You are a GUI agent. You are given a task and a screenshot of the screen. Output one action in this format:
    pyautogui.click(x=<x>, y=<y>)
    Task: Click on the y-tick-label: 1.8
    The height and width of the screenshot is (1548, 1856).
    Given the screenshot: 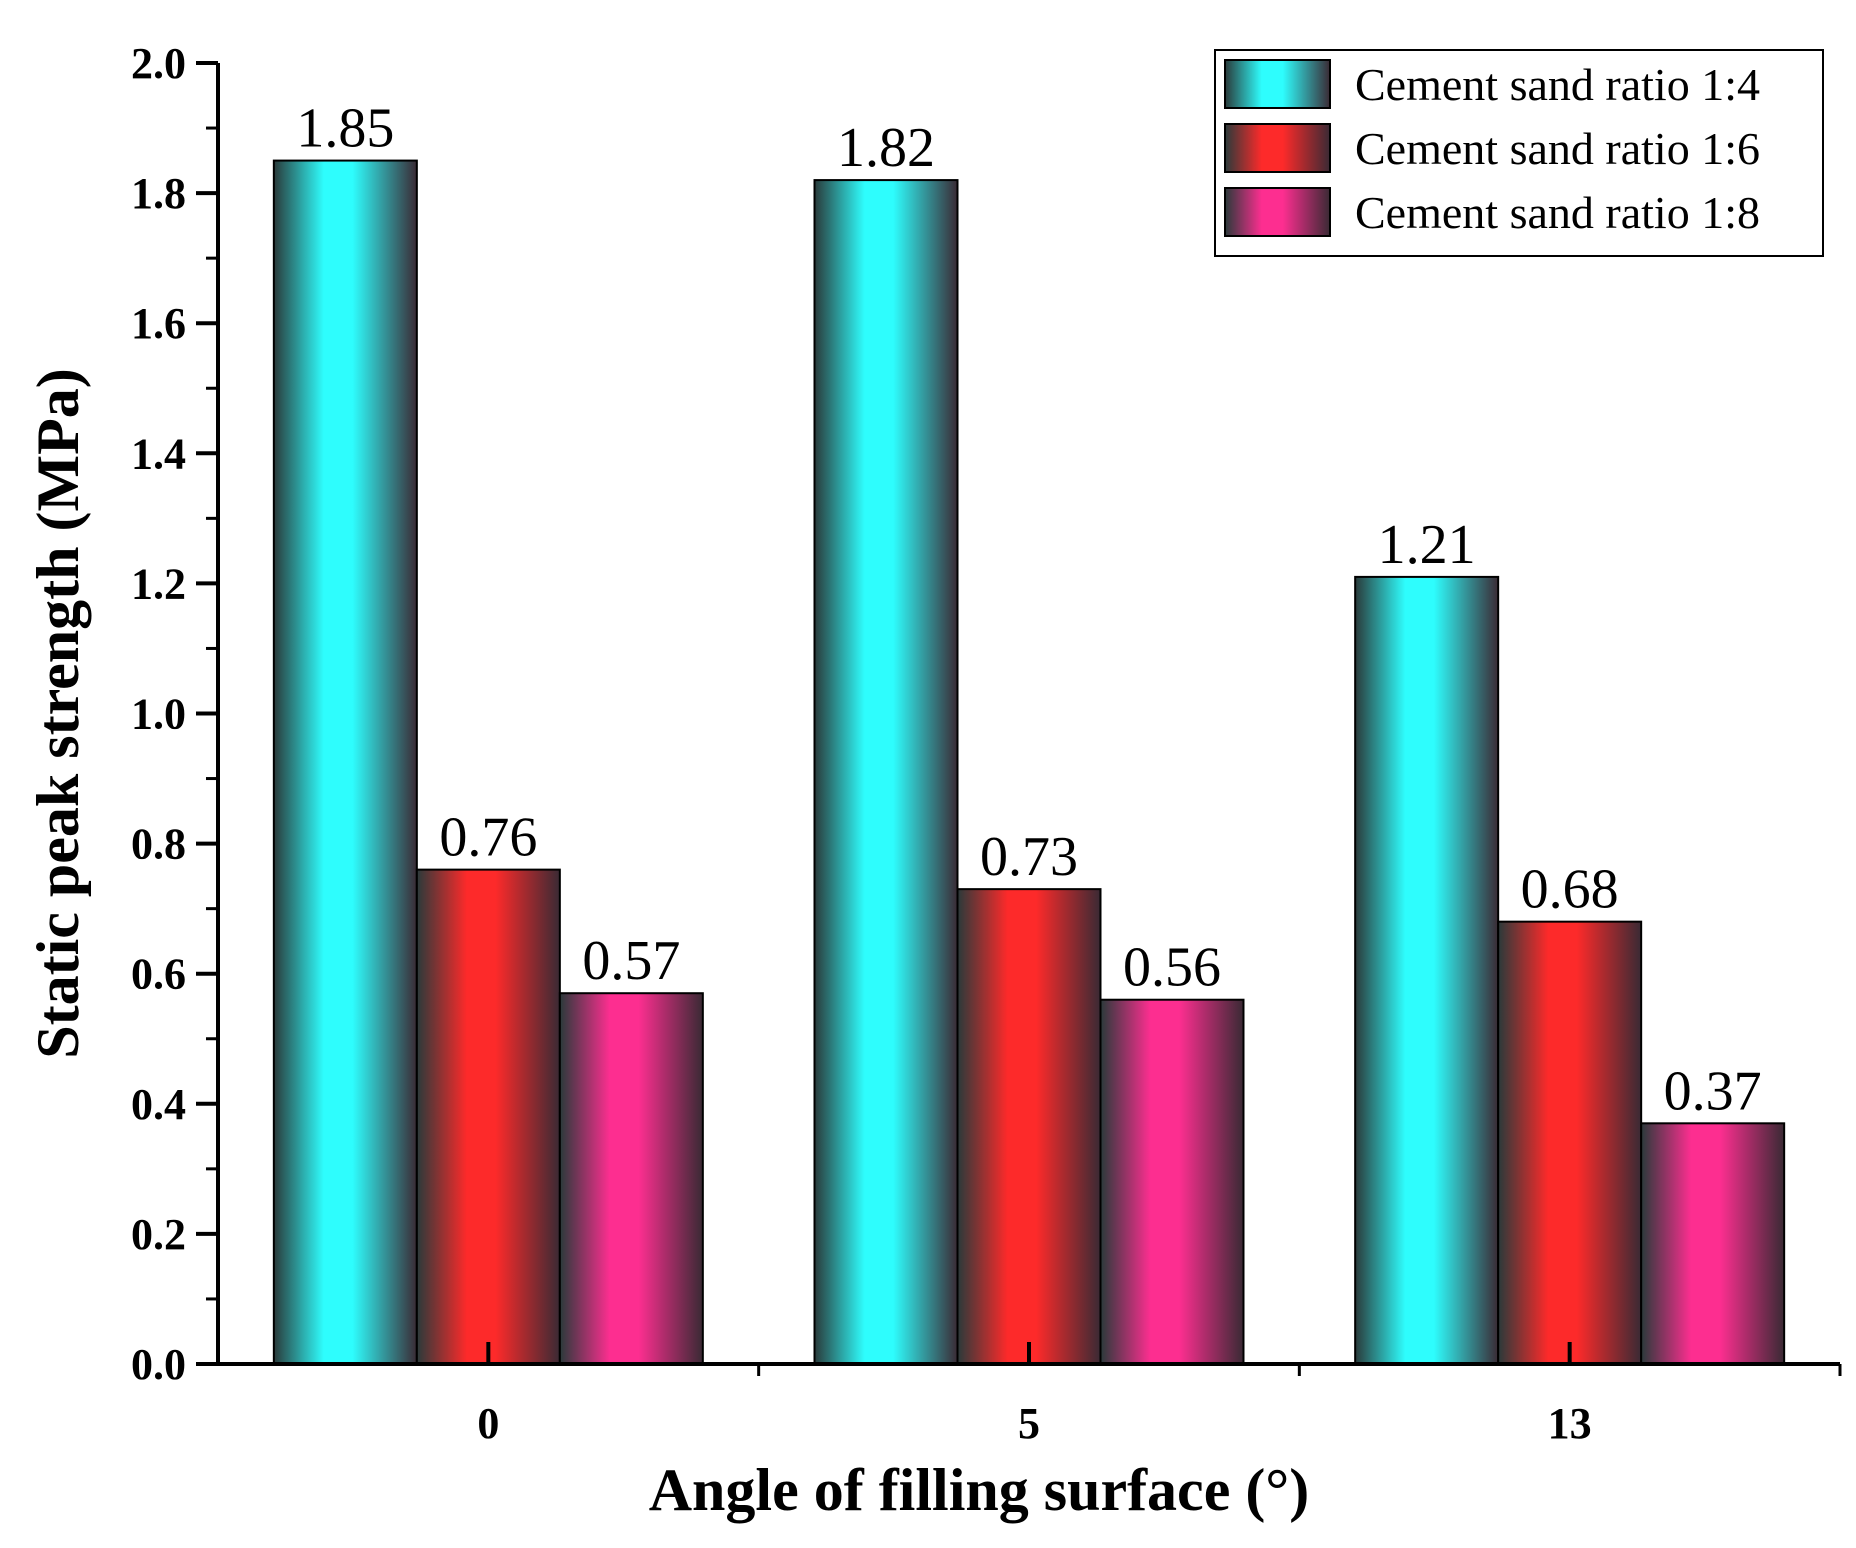 What is the action you would take?
    pyautogui.click(x=158, y=193)
    